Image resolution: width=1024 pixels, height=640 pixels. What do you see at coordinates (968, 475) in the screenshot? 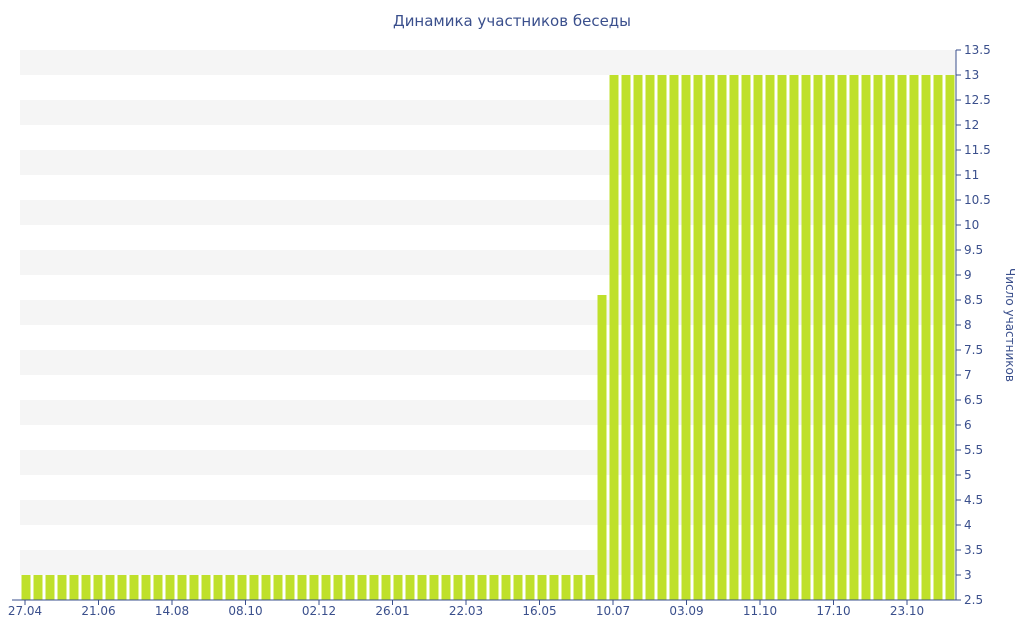
I see `y-tick-label: 5` at bounding box center [968, 475].